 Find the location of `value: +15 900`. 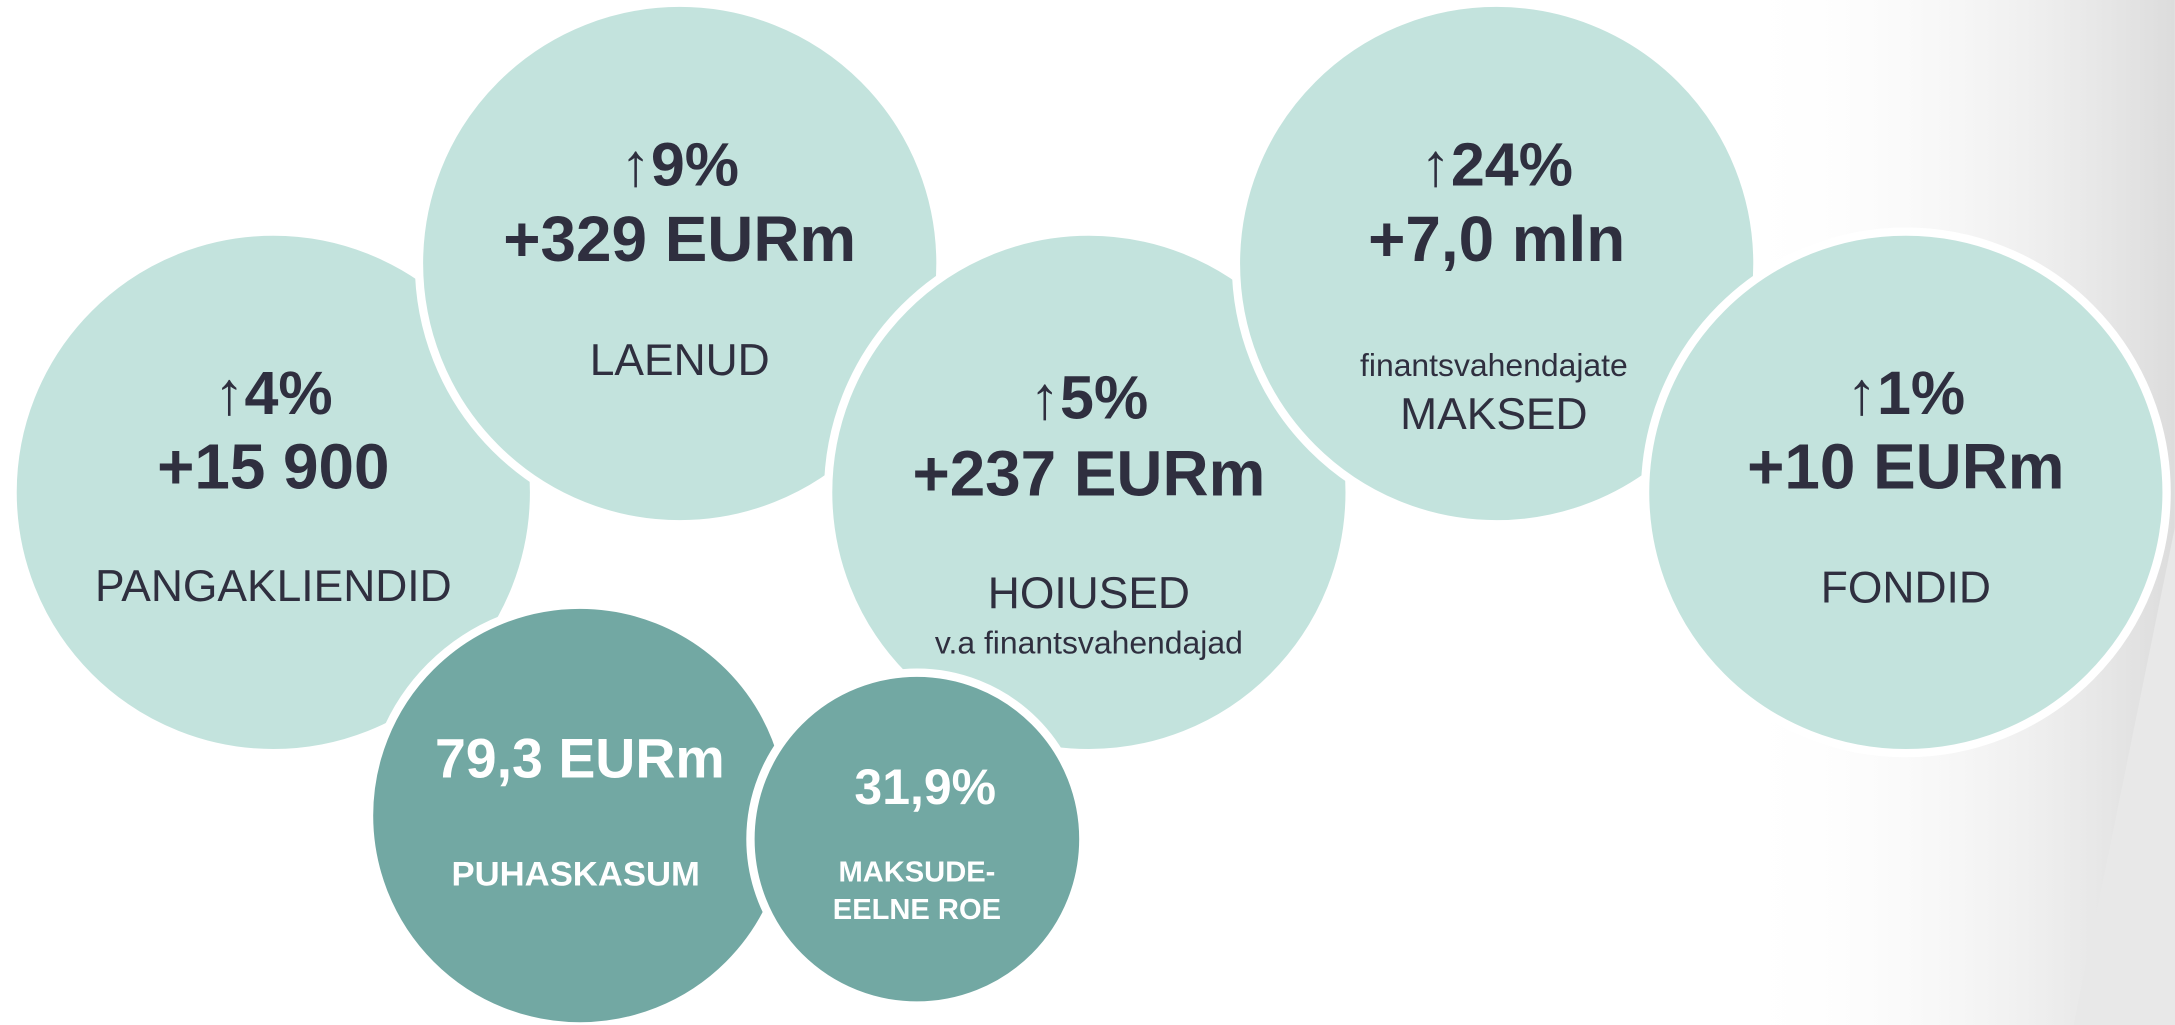

value: +15 900 is located at coordinates (273, 466).